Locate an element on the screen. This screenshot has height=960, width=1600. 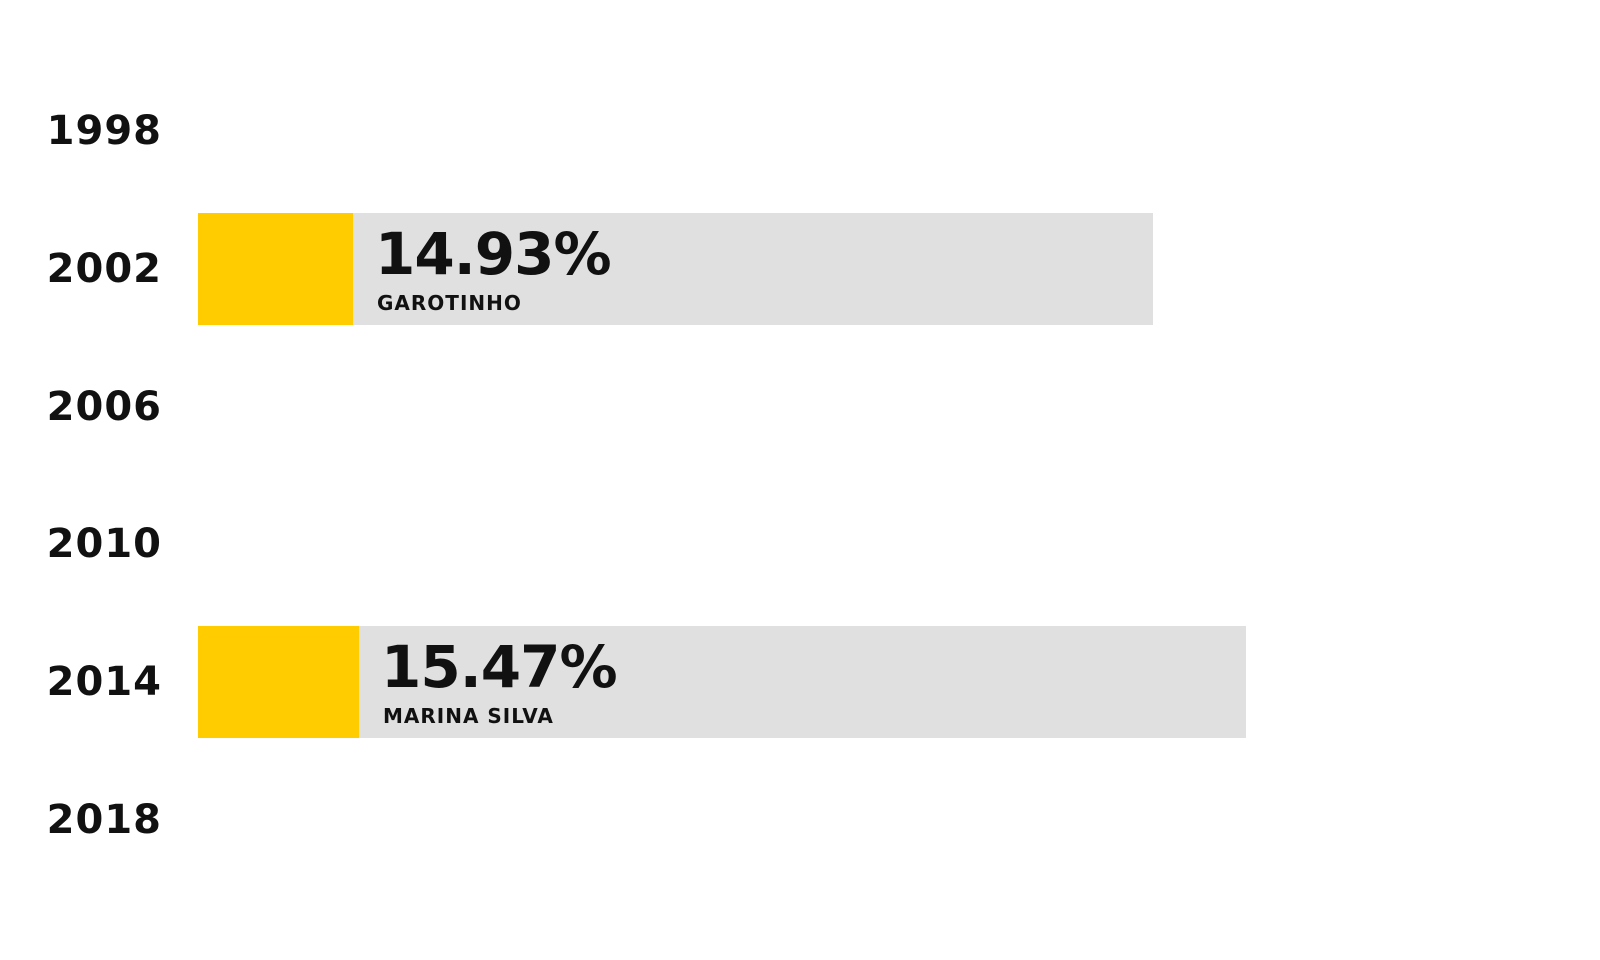
category-label: 2014 is located at coordinates (104, 682).